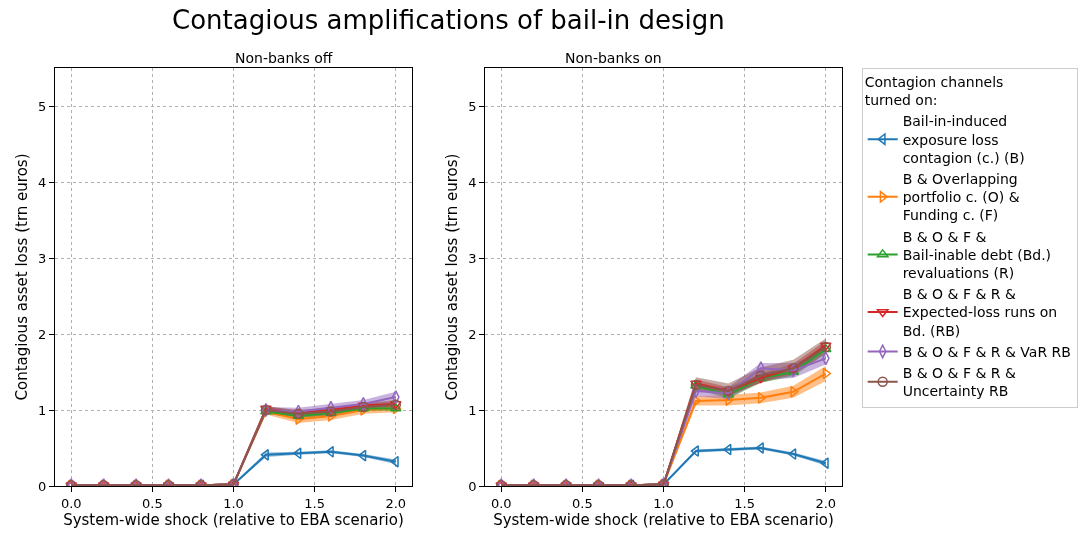  I want to click on legend-label: B & O & F & R & VaR RB, so click(986, 351).